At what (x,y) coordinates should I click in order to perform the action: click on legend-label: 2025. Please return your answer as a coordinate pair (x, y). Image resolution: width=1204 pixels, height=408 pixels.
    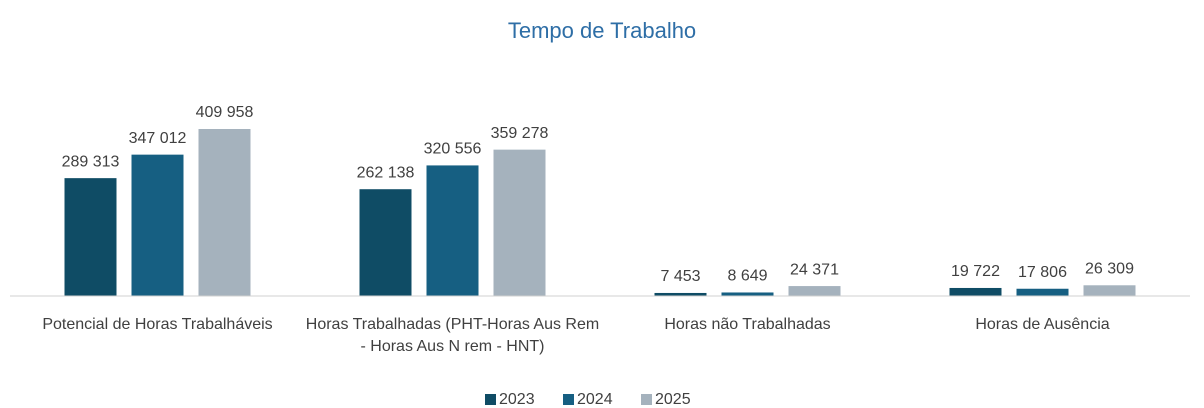
    Looking at the image, I should click on (673, 399).